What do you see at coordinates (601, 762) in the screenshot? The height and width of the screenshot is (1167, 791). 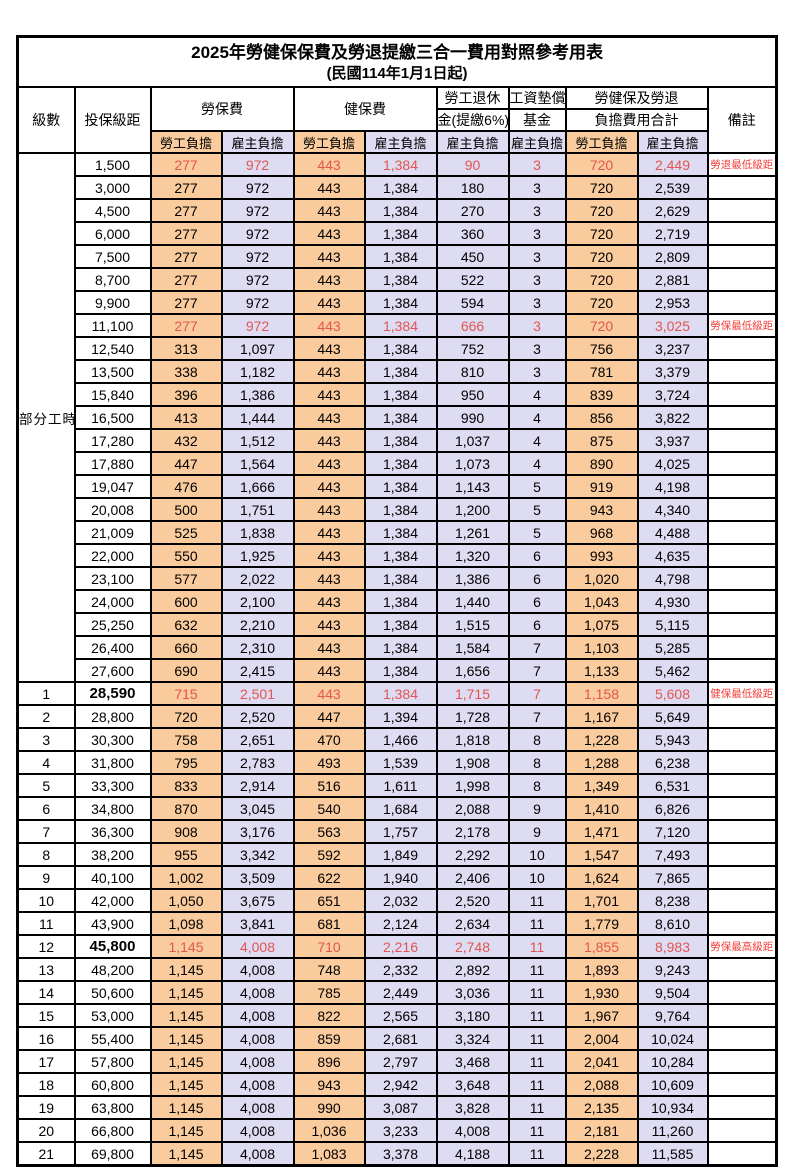 I see `total-worker-cell: 1,288` at bounding box center [601, 762].